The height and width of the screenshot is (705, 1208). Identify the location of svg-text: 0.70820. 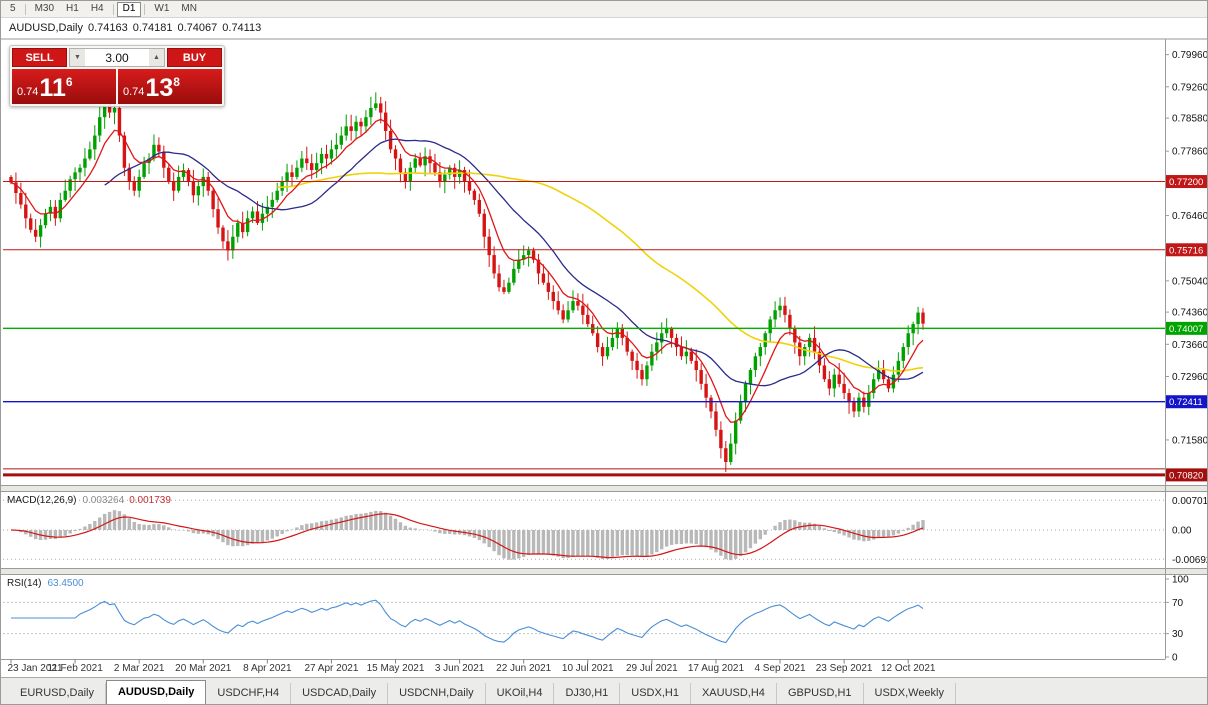
(1186, 475).